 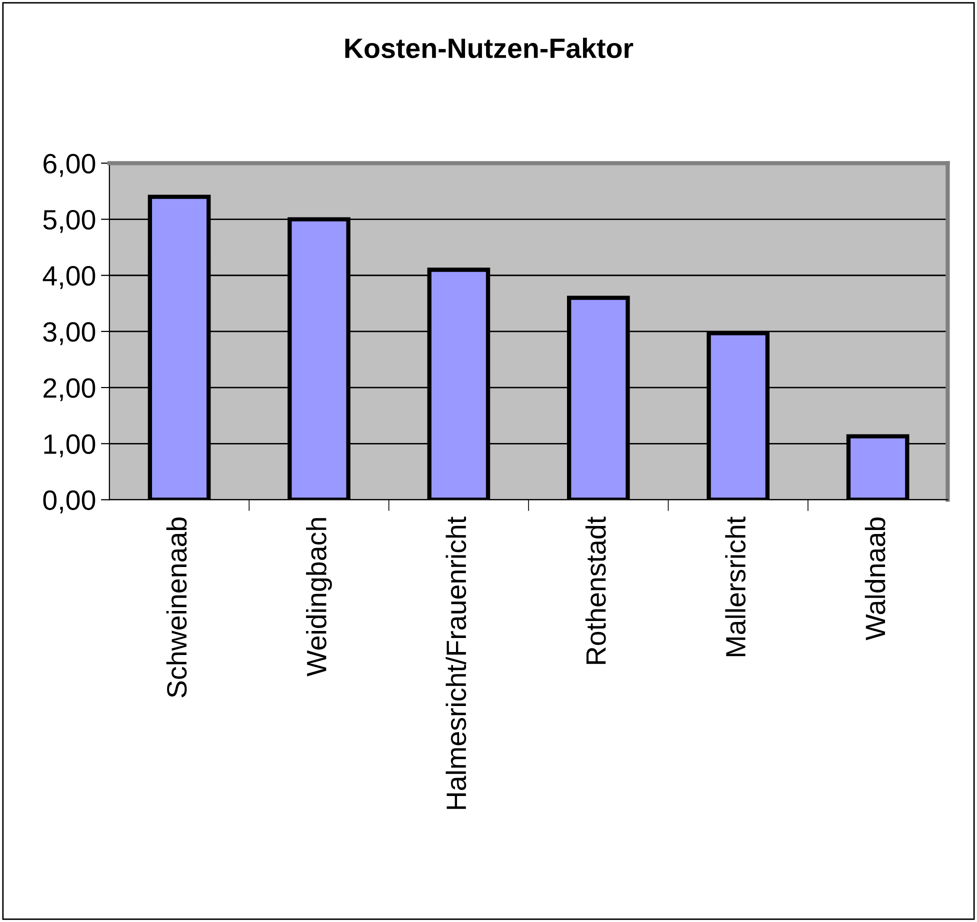 What do you see at coordinates (70, 390) in the screenshot?
I see `y-tick-label: 2,00` at bounding box center [70, 390].